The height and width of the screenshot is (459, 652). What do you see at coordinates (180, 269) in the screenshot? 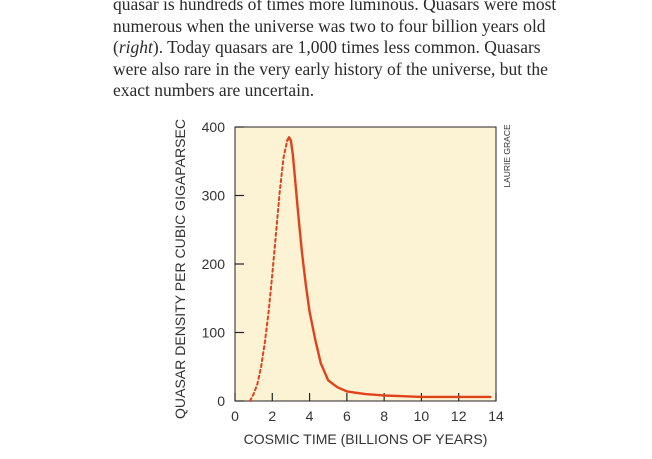
I see `y-axis-label: QUASAR DENSITY PER CUBIC GIGAPARSEC` at bounding box center [180, 269].